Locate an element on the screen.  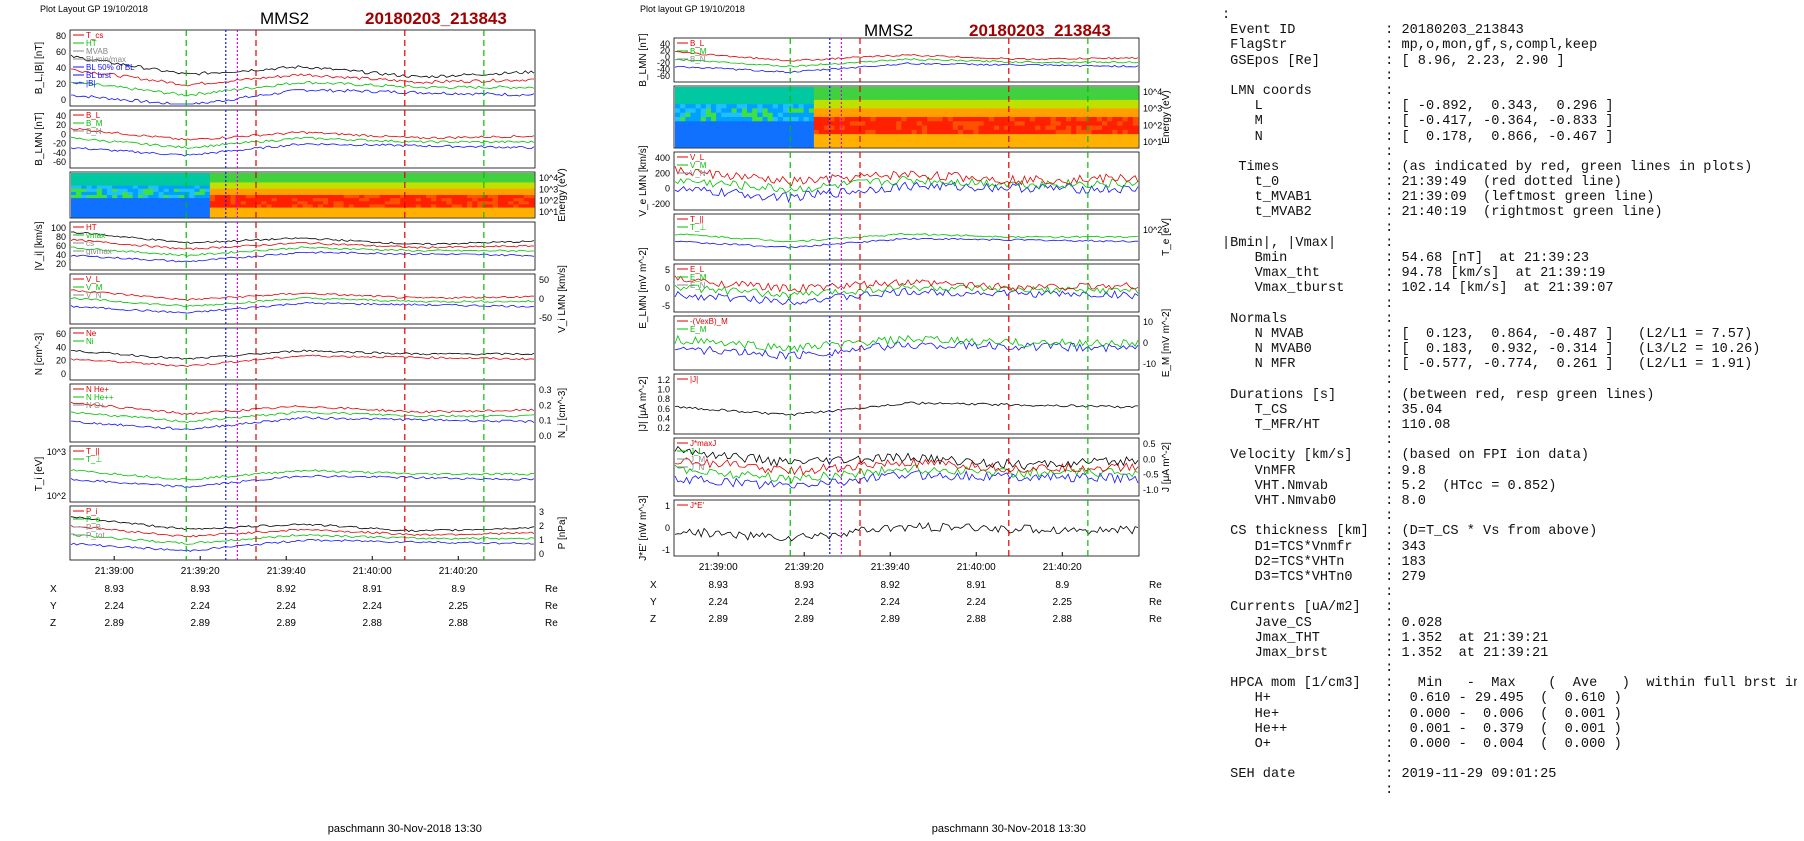
ylabel: N [cm^-3] is located at coordinates (39, 354).